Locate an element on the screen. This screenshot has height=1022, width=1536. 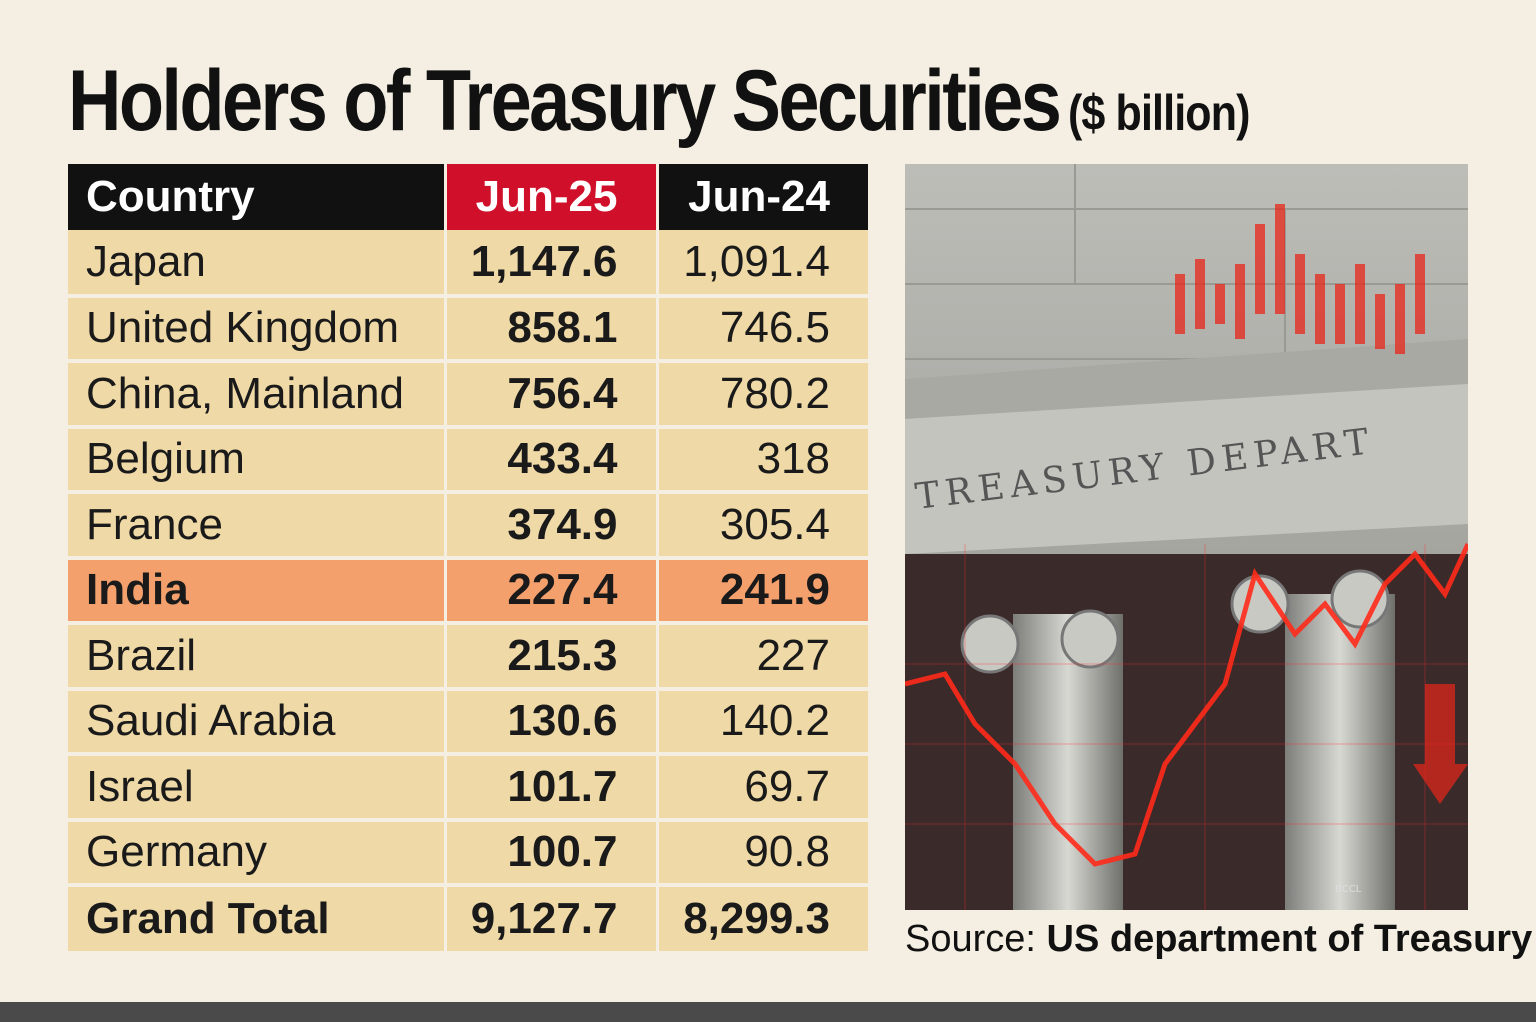
table-row-japan: Japan 1,147.6 1,091.4 is located at coordinates (468, 264).